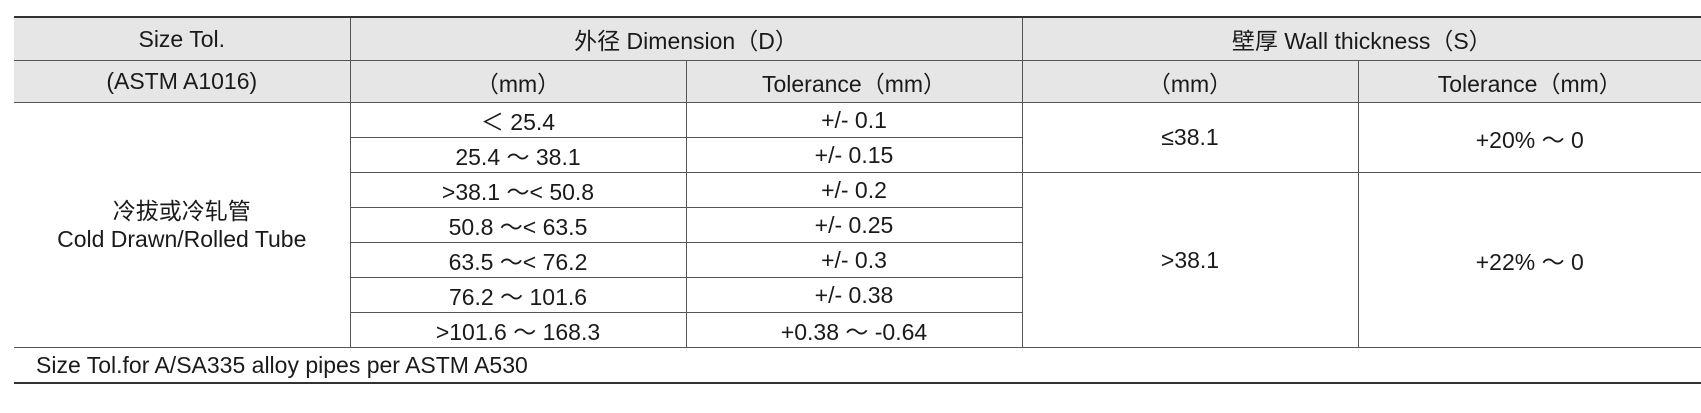  Describe the element at coordinates (182, 81) in the screenshot. I see `header-standard: (ASTM A1016)` at that location.